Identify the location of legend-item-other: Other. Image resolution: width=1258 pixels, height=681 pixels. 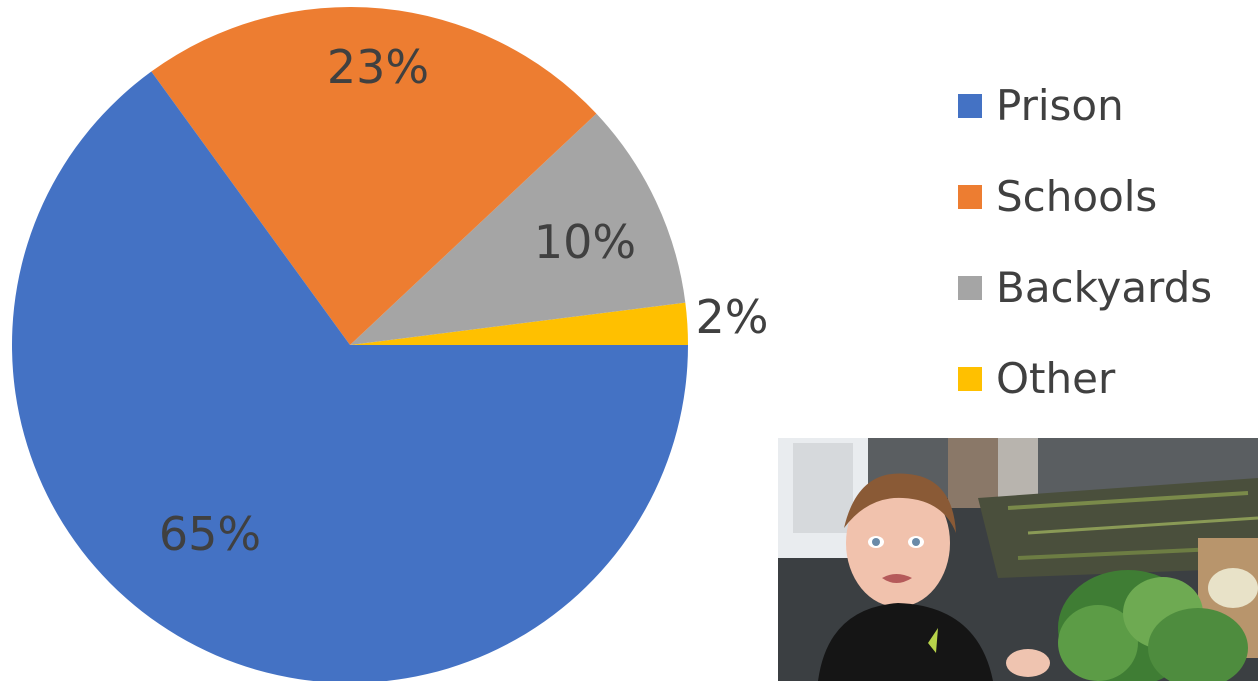
(1108, 378).